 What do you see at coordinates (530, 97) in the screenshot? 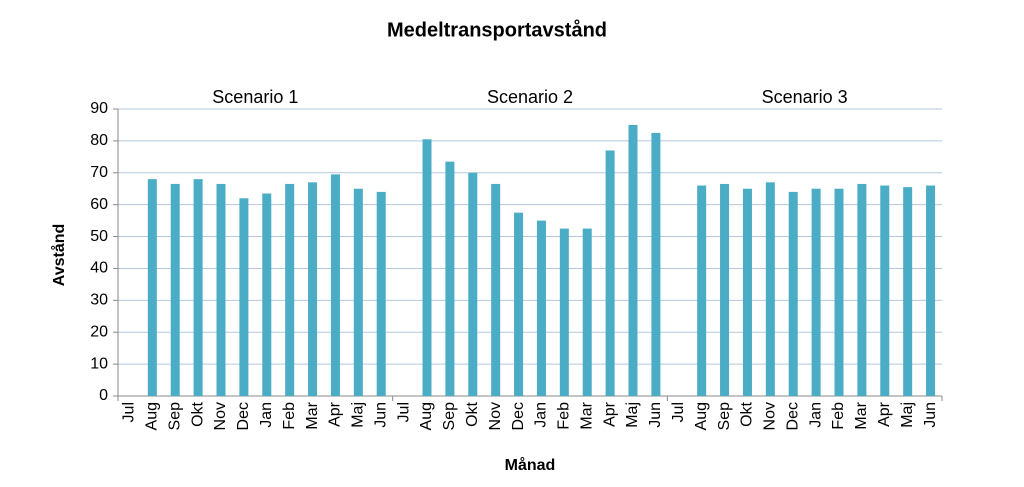
I see `panel-title: Scenario 2` at bounding box center [530, 97].